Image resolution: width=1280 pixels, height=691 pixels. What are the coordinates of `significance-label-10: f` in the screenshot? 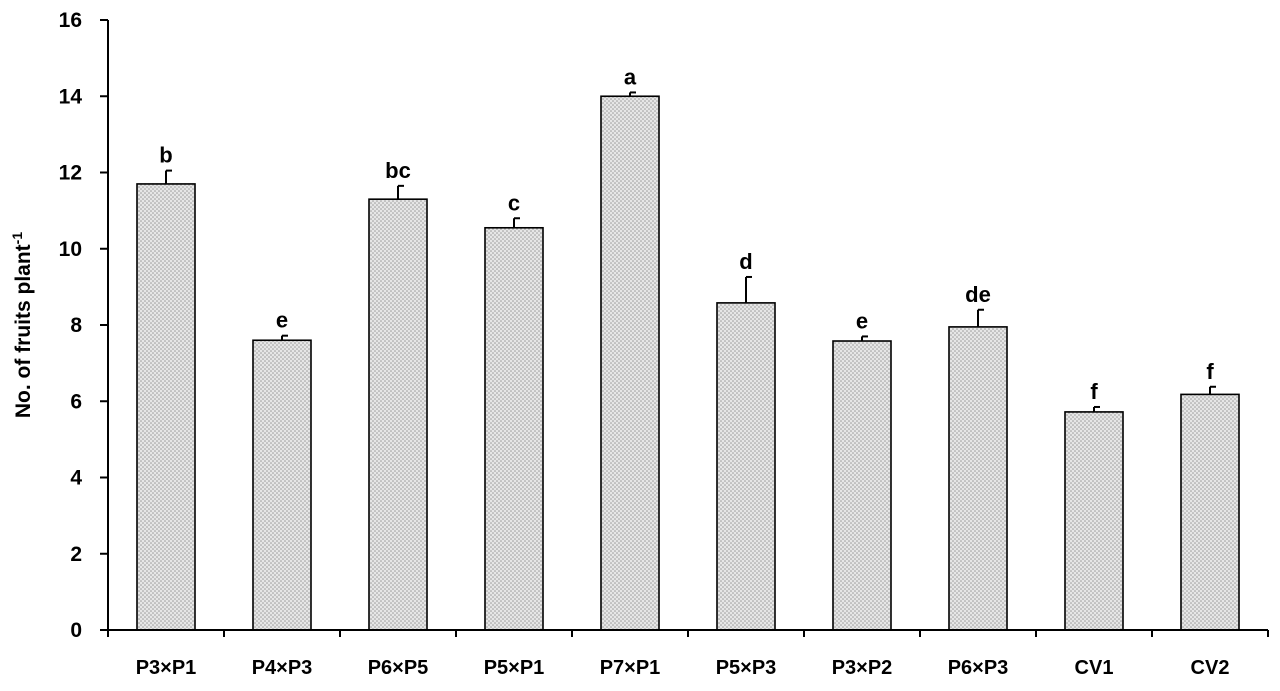 It's located at (1210, 371).